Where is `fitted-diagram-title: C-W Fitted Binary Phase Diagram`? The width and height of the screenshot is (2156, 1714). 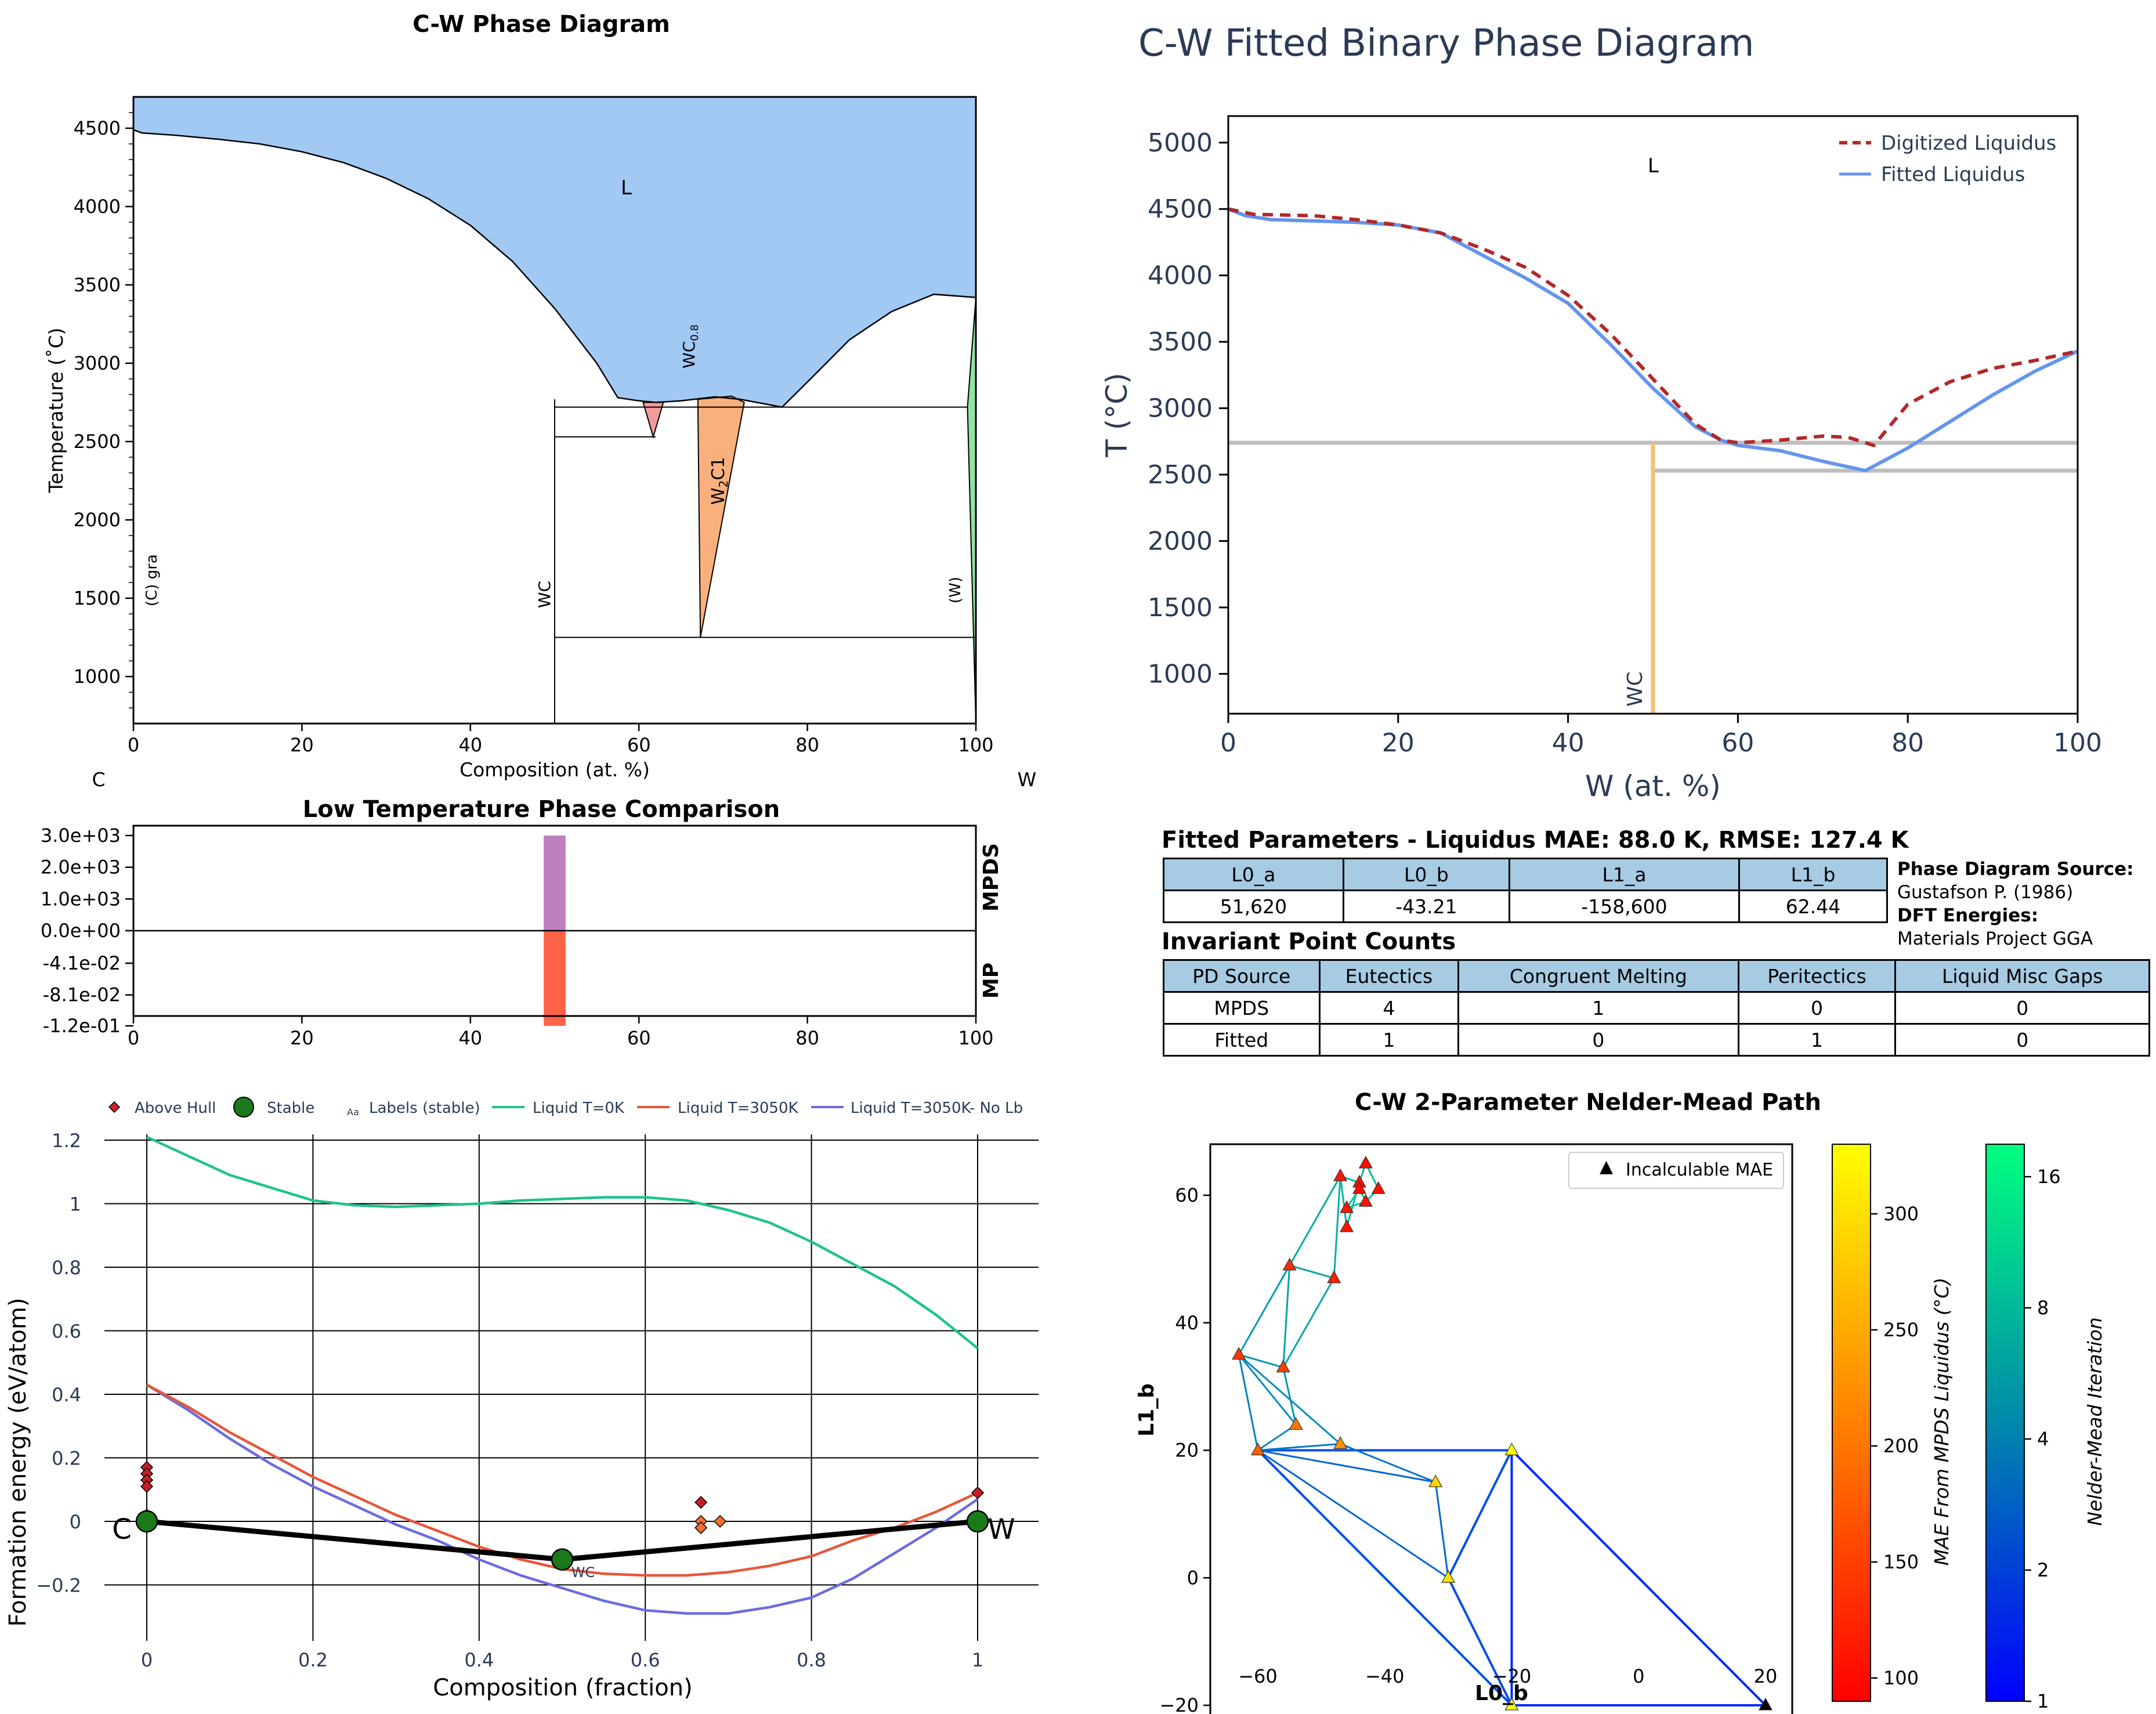
fitted-diagram-title: C-W Fitted Binary Phase Diagram is located at coordinates (1446, 43).